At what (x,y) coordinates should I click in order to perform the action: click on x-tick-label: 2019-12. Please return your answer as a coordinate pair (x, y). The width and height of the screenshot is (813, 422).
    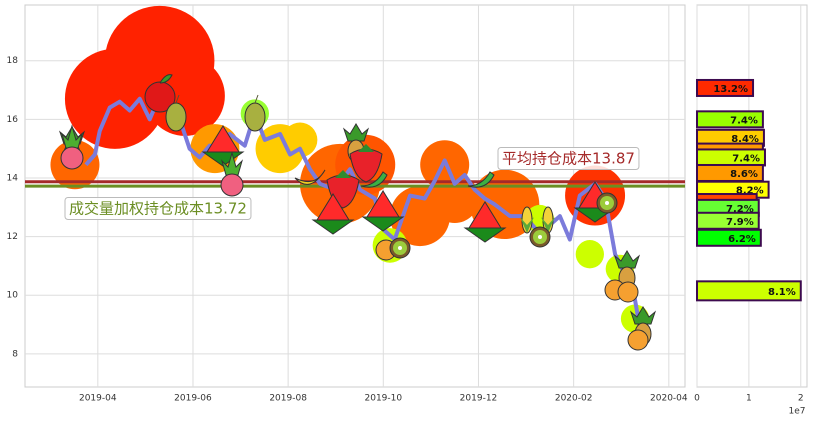
    Looking at the image, I should click on (479, 399).